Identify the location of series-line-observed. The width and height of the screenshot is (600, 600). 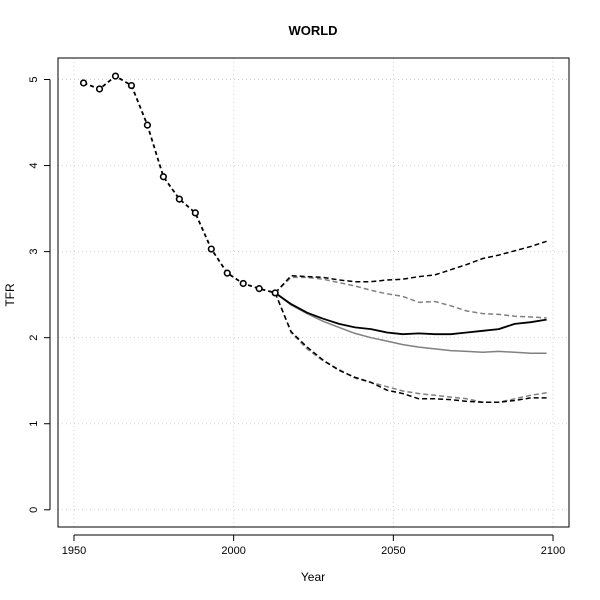
(179, 184).